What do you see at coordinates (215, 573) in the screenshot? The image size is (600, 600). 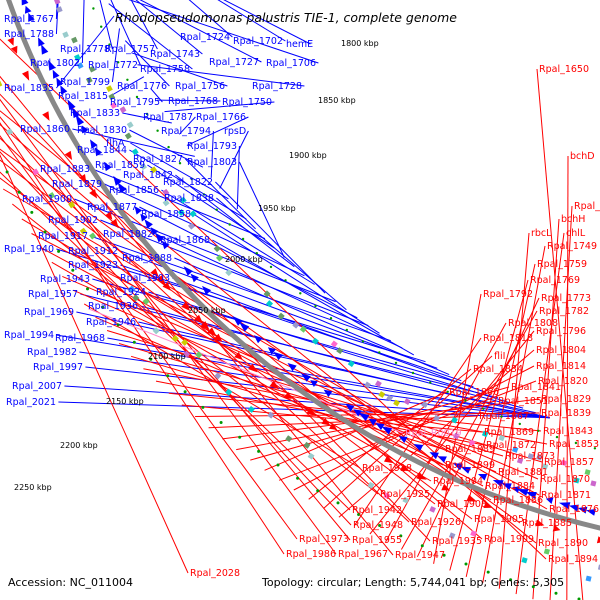 I see `forward-gene-label: Rpal_2028` at bounding box center [215, 573].